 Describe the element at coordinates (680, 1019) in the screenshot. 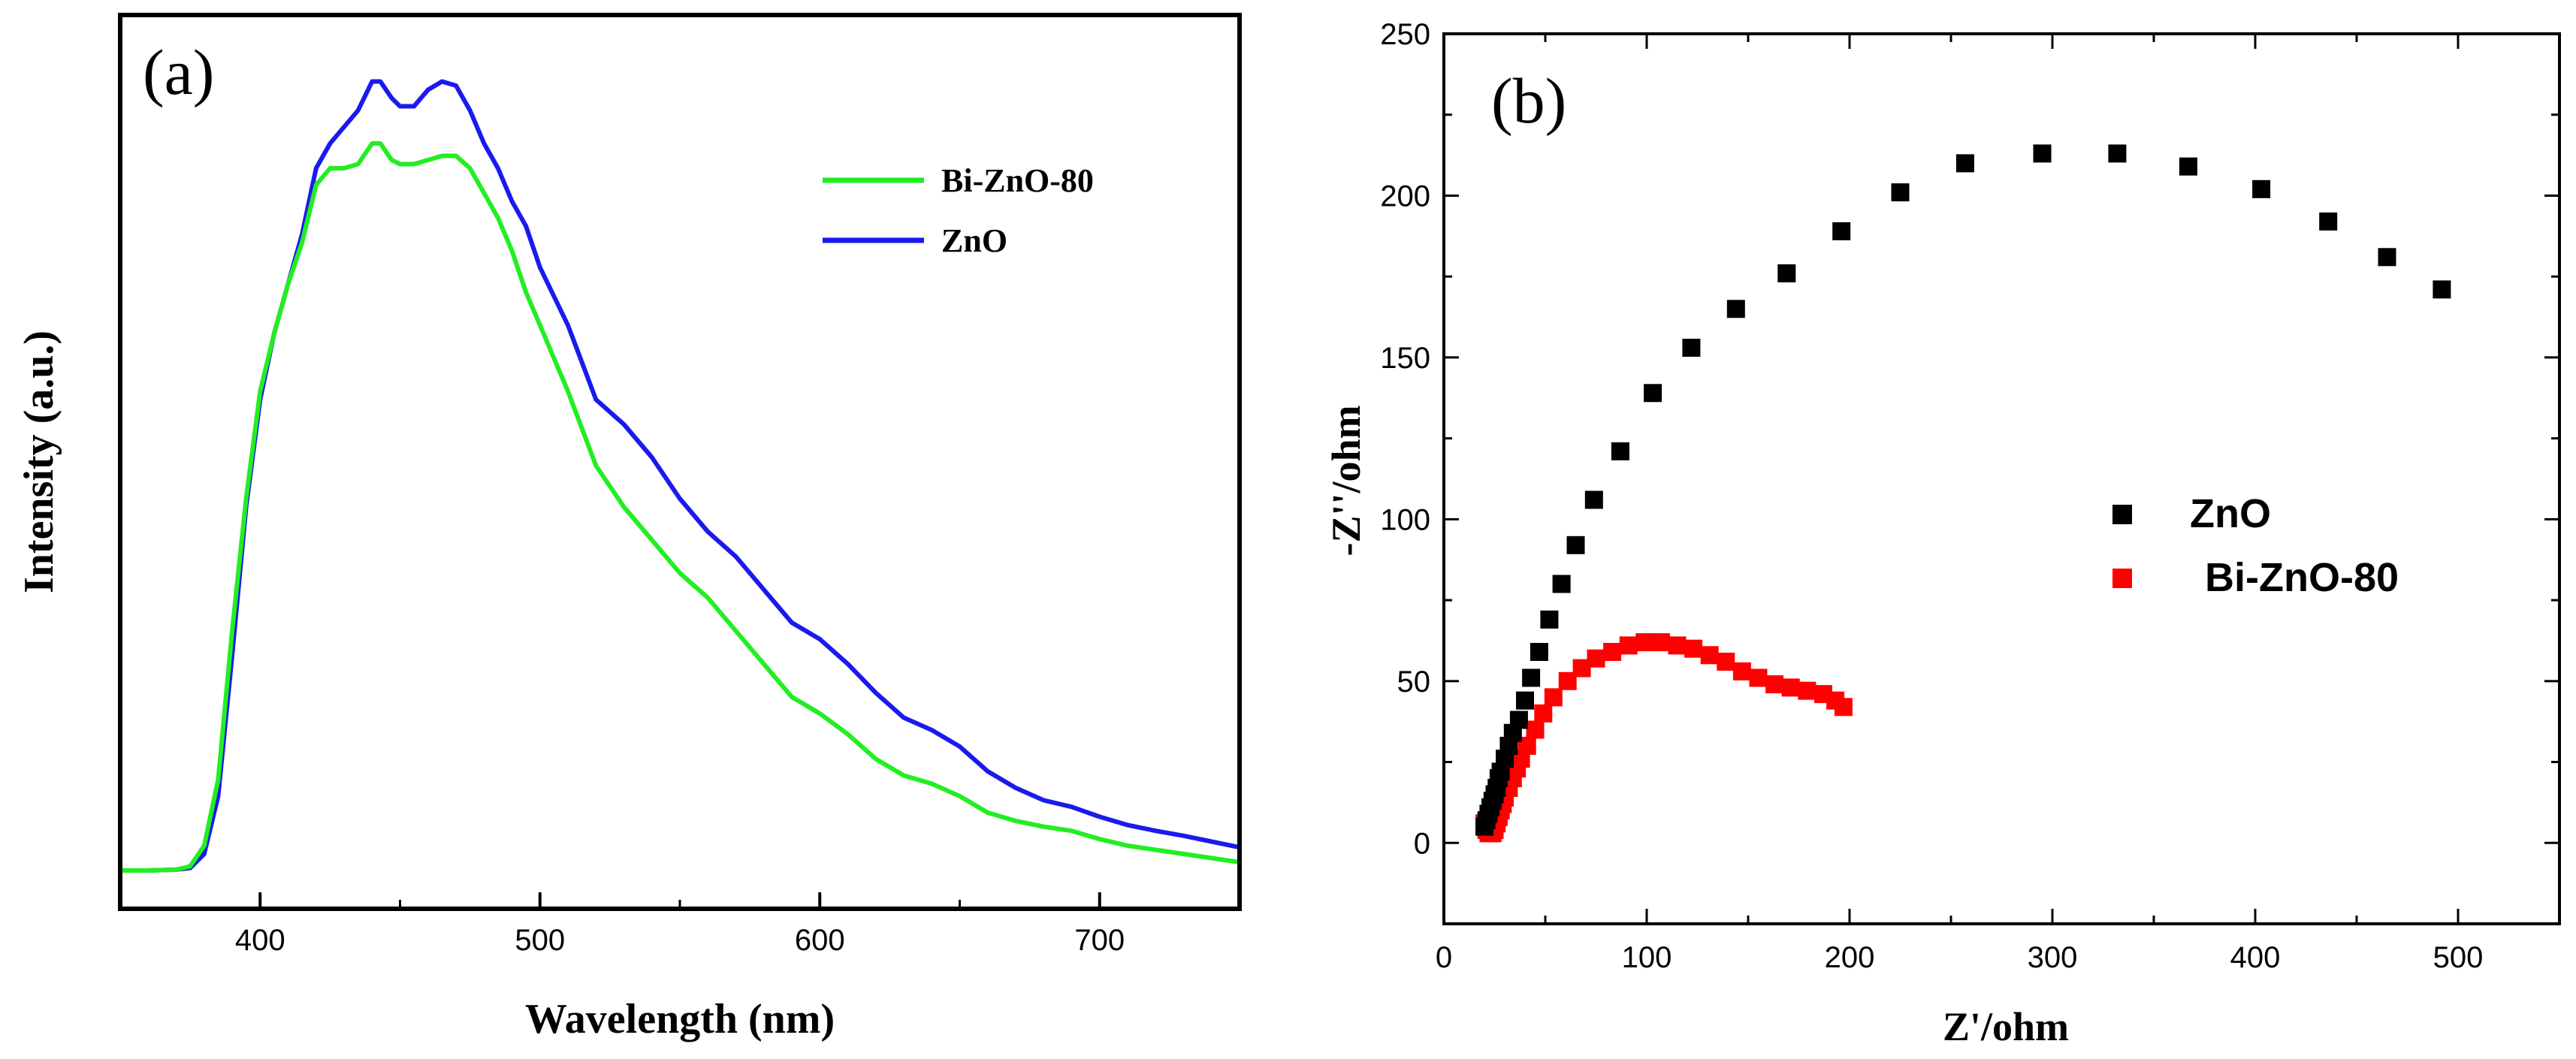

I see `panel-a-x-axis-label: Wavelength (nm)` at that location.